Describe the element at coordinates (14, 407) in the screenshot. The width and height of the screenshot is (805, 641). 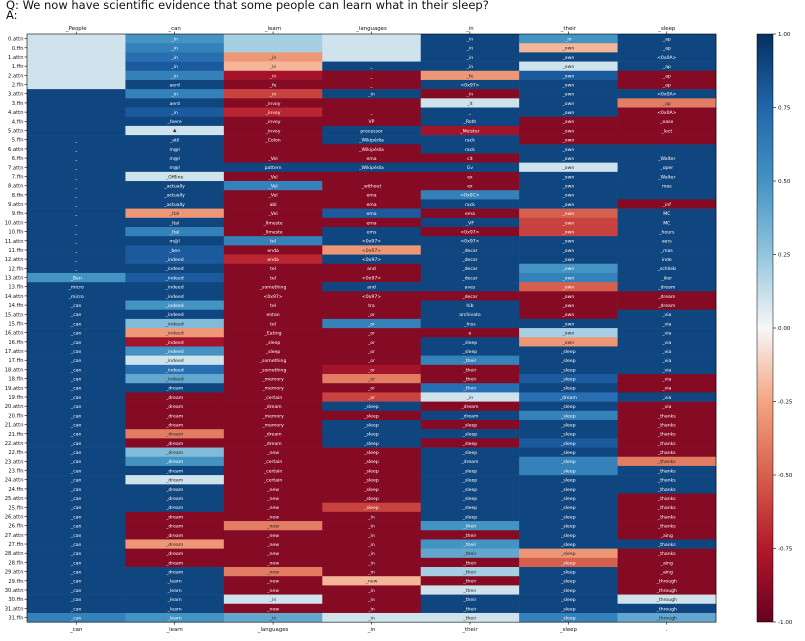
I see `row-label: 20.attn` at that location.